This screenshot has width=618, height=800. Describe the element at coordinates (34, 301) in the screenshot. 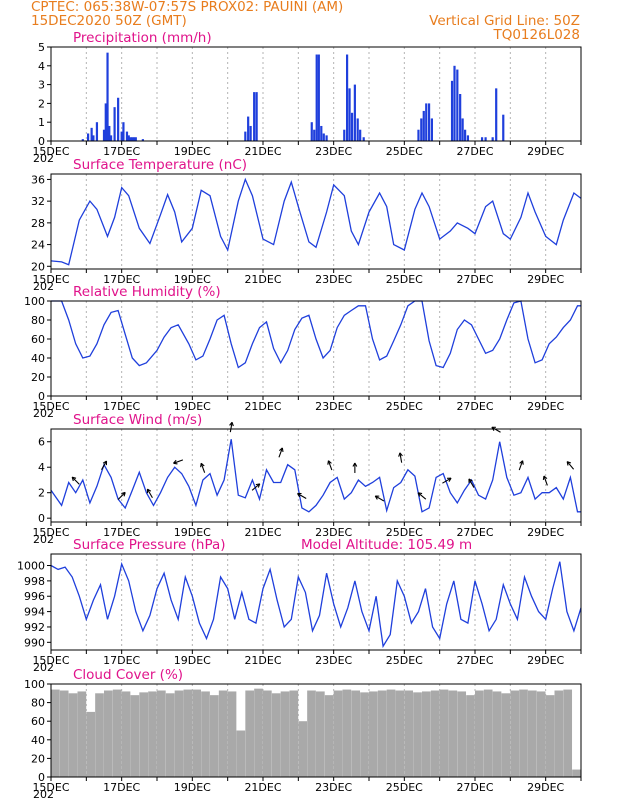

I see `y-tick-label: 100` at that location.